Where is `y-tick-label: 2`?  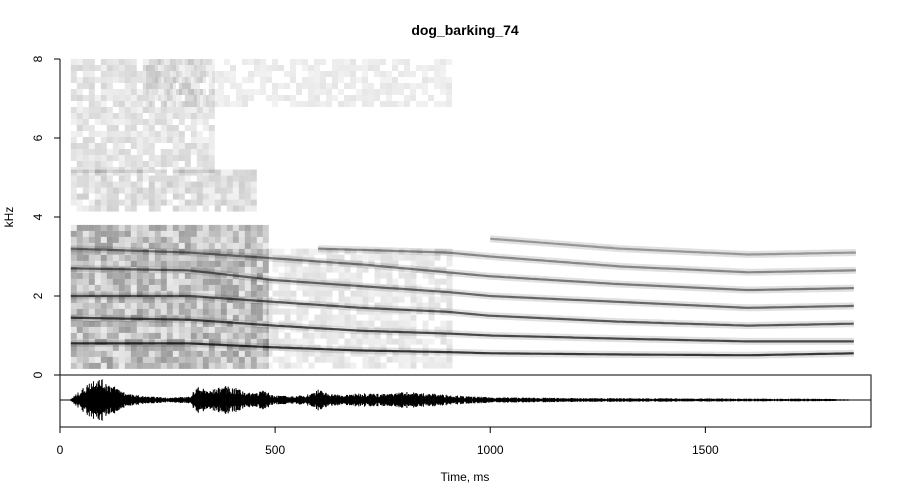
y-tick-label: 2 is located at coordinates (38, 295).